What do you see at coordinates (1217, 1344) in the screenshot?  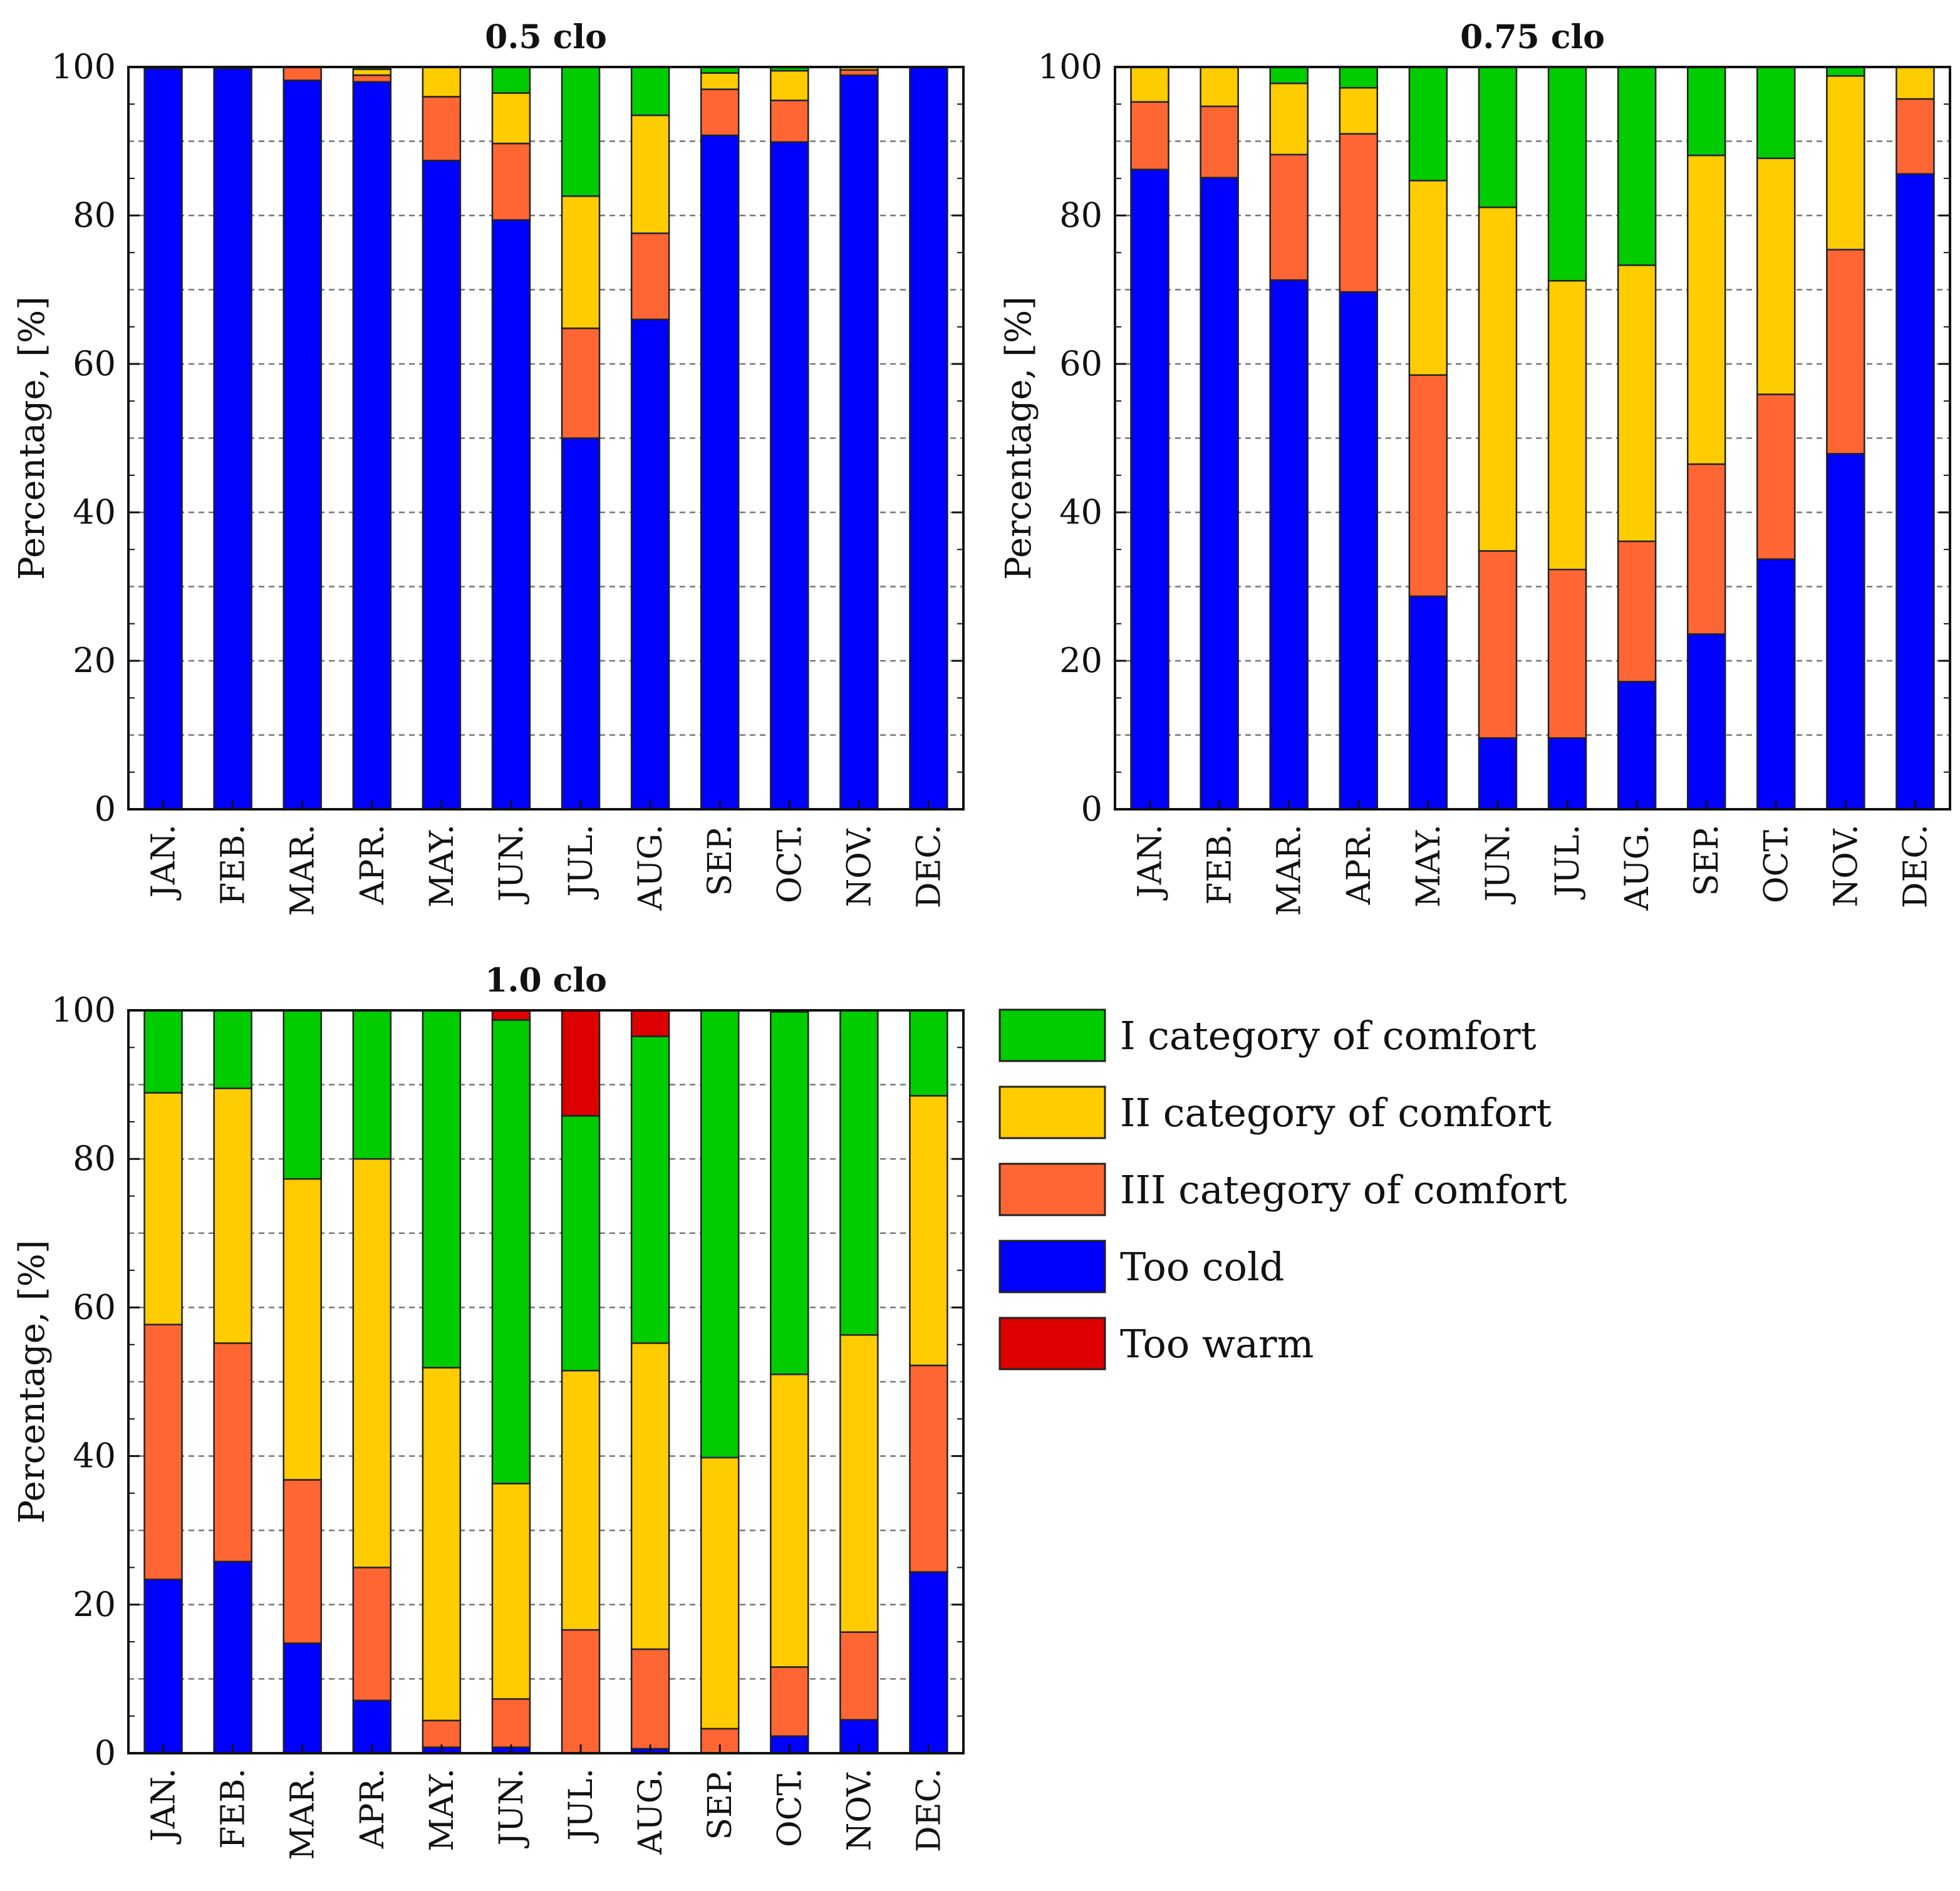 I see `legend-label: Too warm` at bounding box center [1217, 1344].